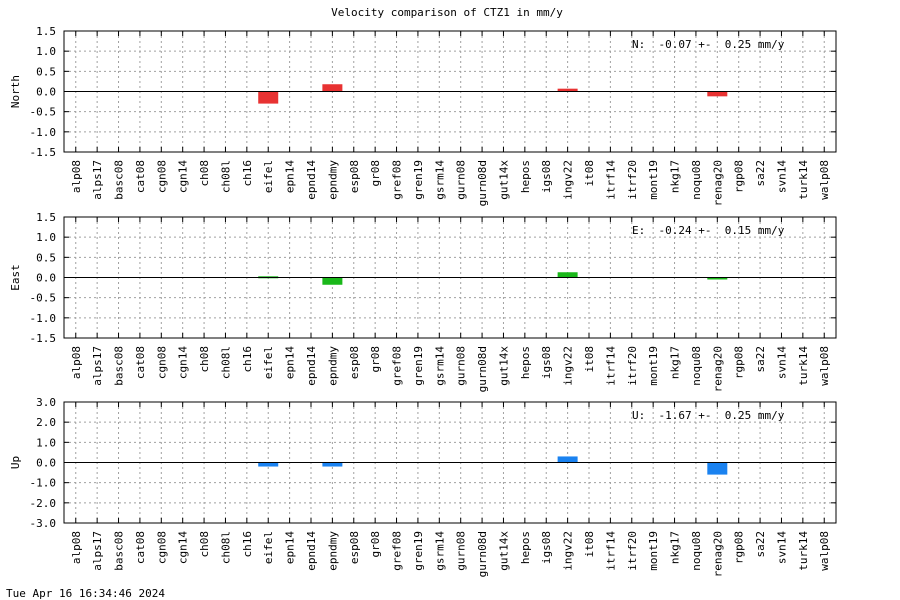 The width and height of the screenshot is (900, 600). Describe the element at coordinates (739, 176) in the screenshot. I see `x-tick-label: rgp08` at that location.